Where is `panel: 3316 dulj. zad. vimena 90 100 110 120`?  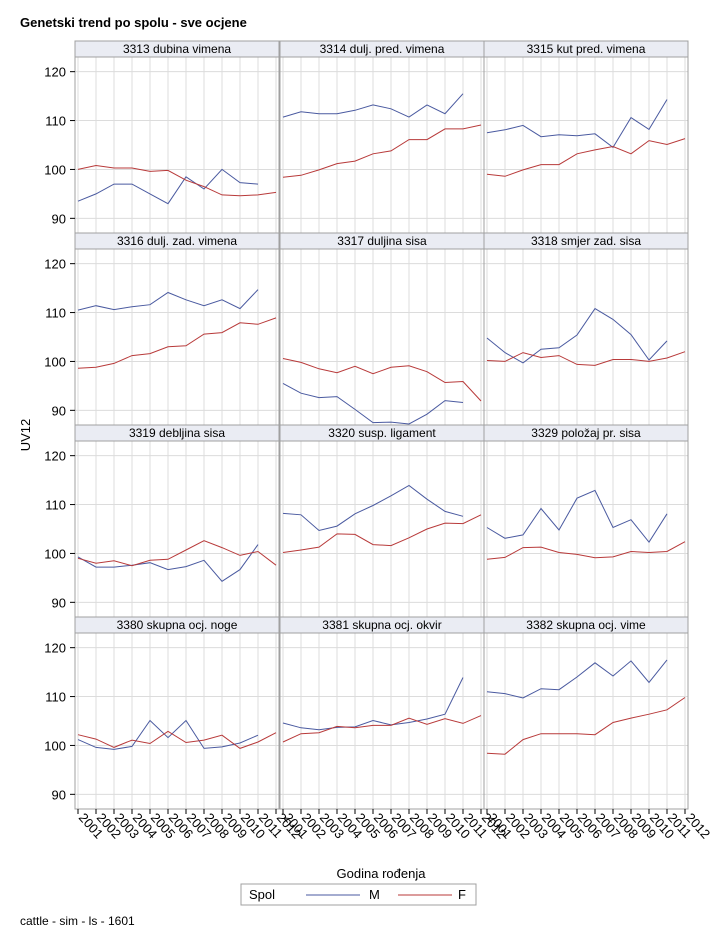 panel: 3316 dulj. zad. vimena 90 100 110 120 is located at coordinates (162, 329).